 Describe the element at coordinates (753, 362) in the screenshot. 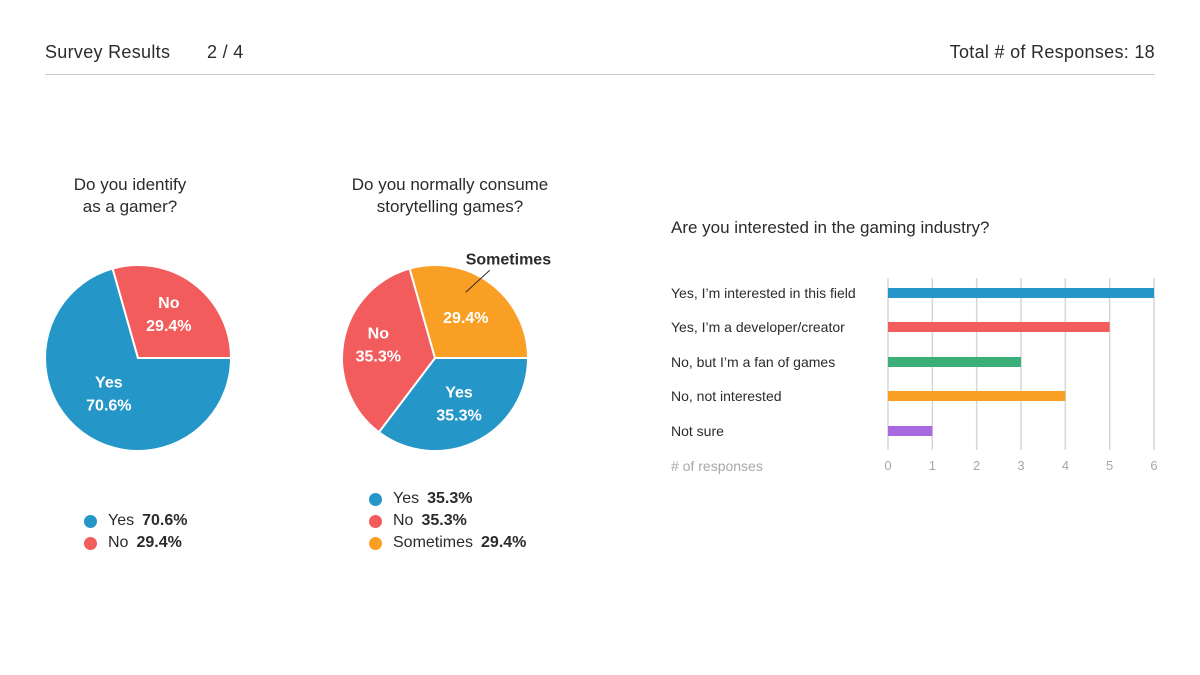

I see `bar-category-label: No, but I’m a fan of games` at that location.